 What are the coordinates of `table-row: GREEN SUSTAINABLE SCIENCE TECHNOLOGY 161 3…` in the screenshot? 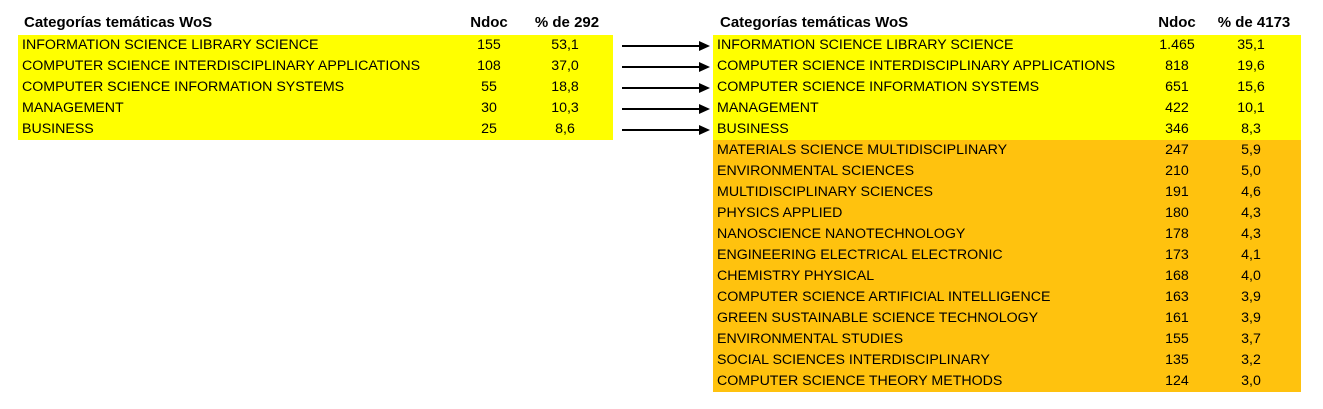 It's located at (1007, 318).